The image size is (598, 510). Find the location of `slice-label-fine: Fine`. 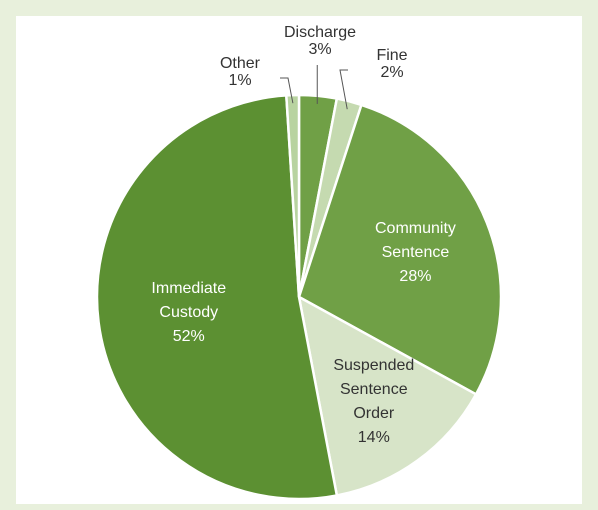

slice-label-fine: Fine is located at coordinates (391, 55).